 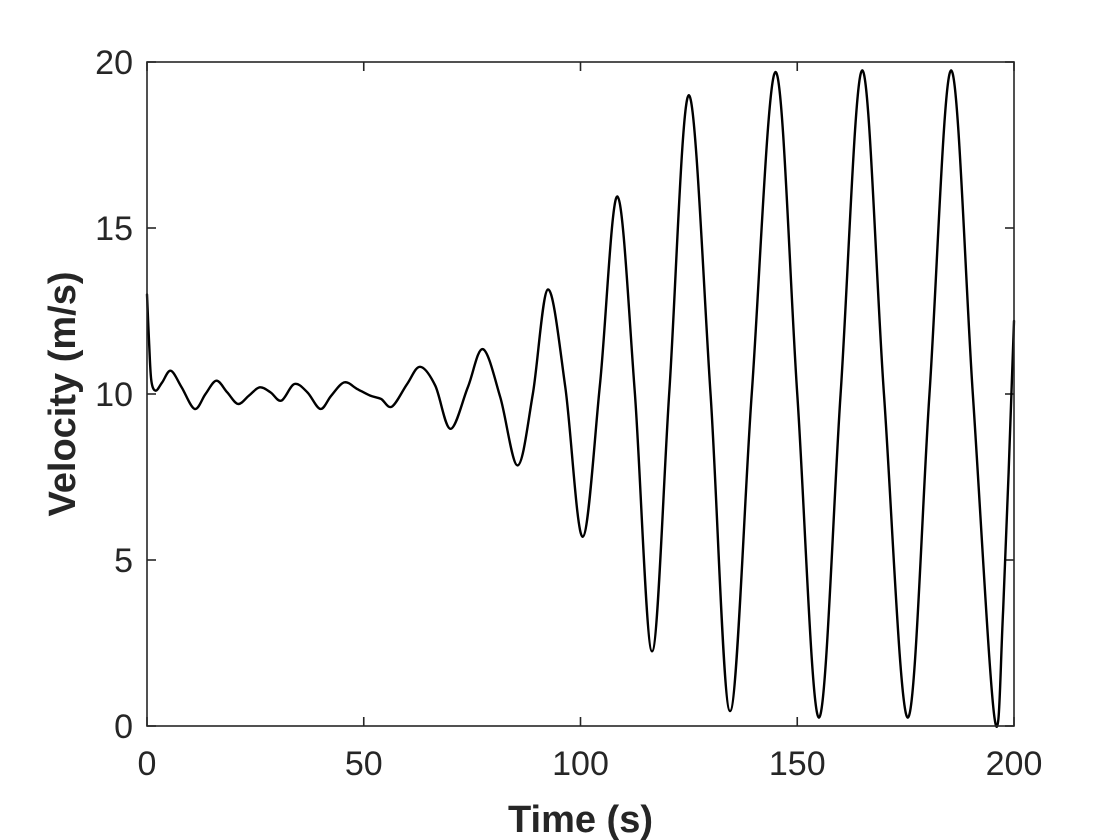 What do you see at coordinates (147, 764) in the screenshot?
I see `x-tick-label: 0` at bounding box center [147, 764].